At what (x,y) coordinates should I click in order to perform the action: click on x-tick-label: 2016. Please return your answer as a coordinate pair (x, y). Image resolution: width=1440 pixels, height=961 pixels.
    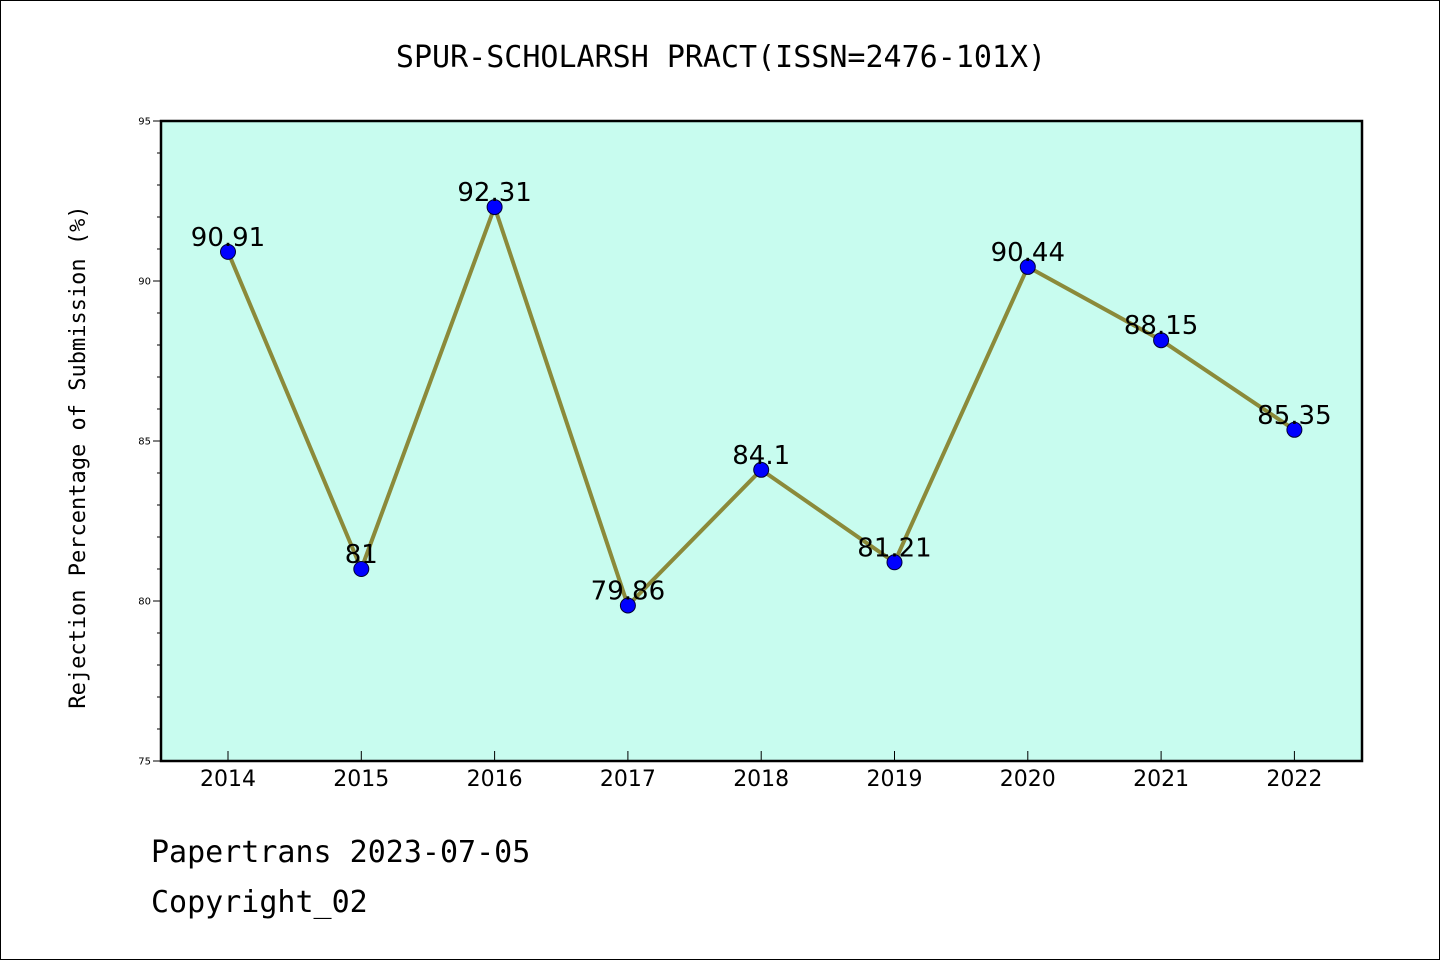
    Looking at the image, I should click on (495, 779).